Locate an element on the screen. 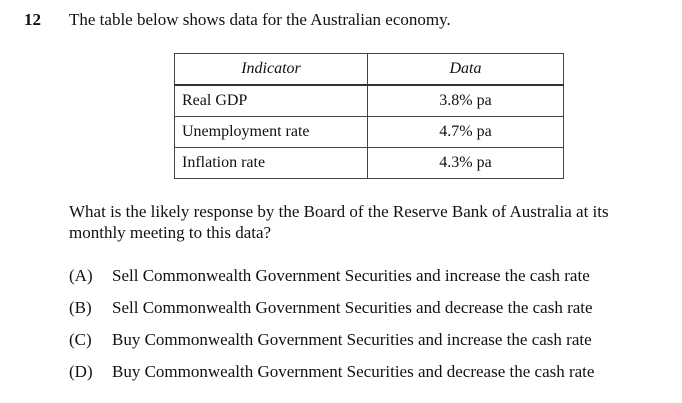 The height and width of the screenshot is (403, 682). header-indicator: Indicator is located at coordinates (271, 69).